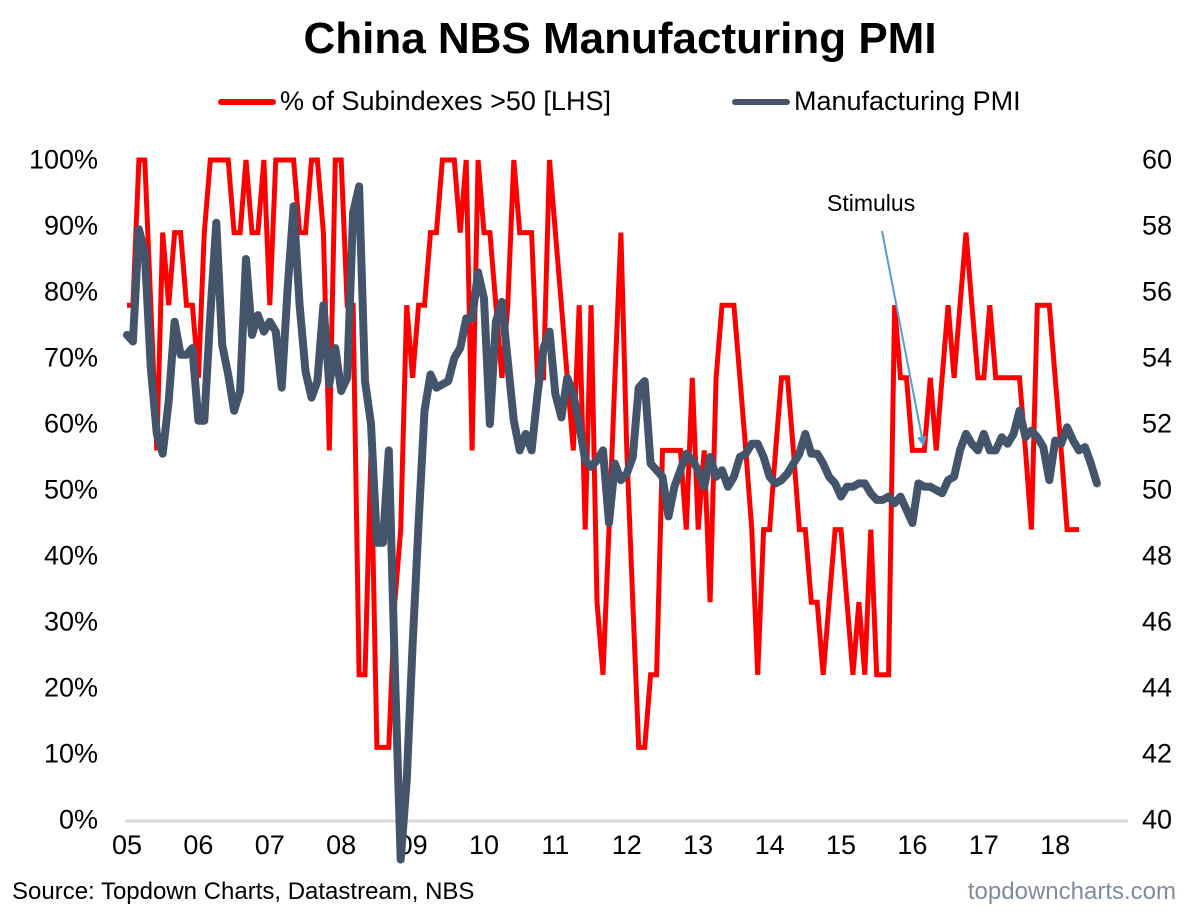 The width and height of the screenshot is (1202, 917). I want to click on right-axis-tick-label: 56, so click(1157, 291).